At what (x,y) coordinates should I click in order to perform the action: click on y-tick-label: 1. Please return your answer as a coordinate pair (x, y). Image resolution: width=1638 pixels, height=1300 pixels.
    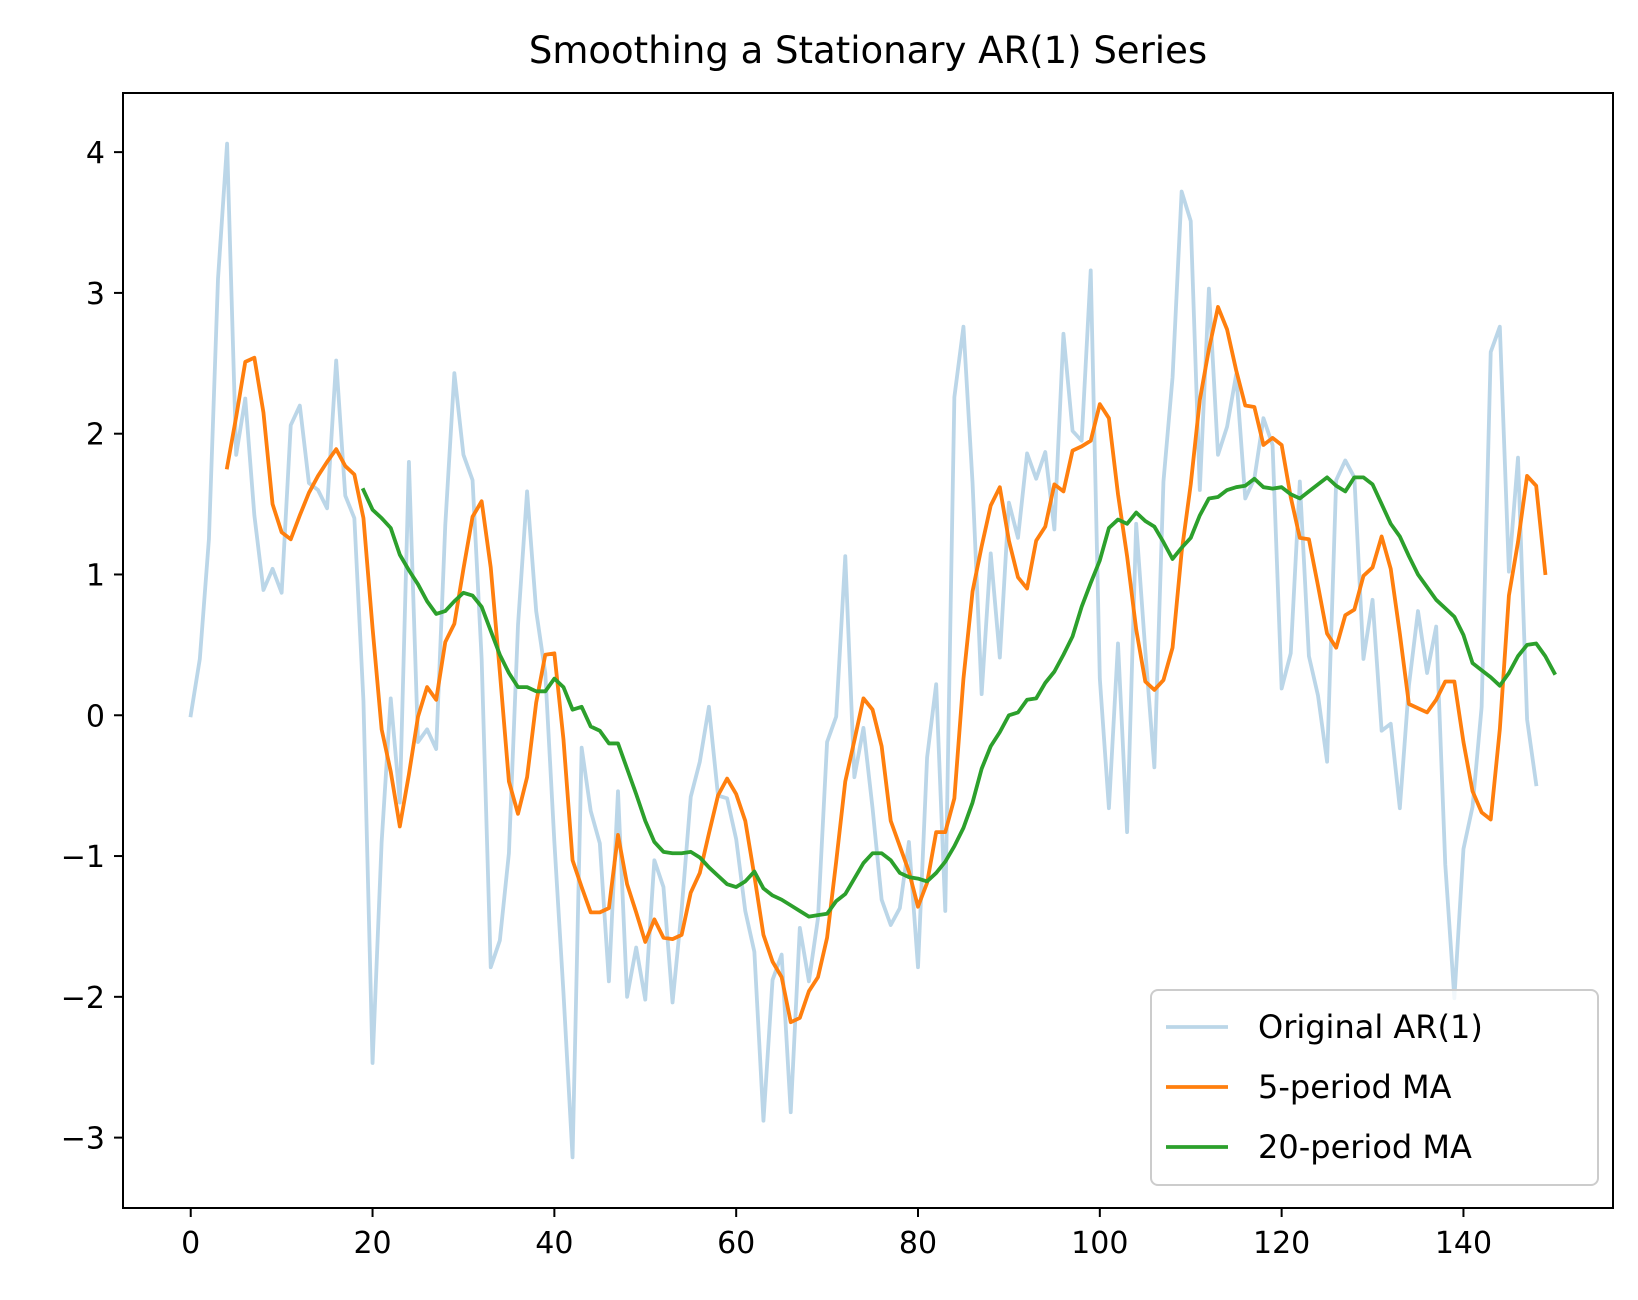
    Looking at the image, I should click on (95, 575).